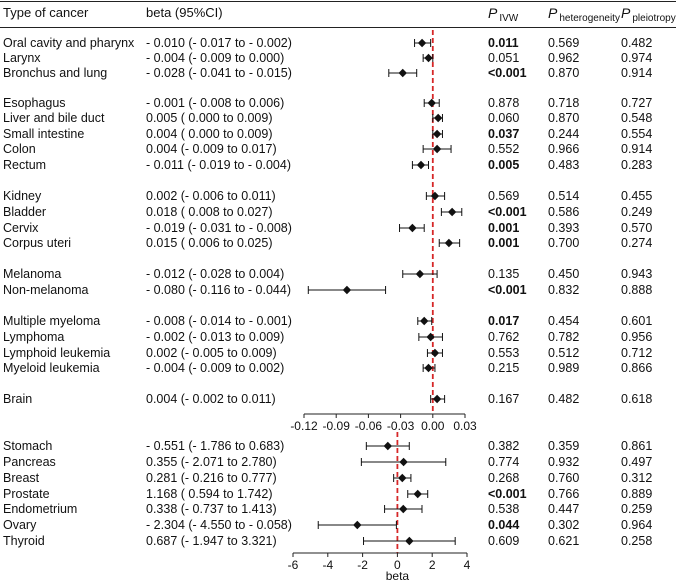 The width and height of the screenshot is (676, 587). Describe the element at coordinates (55, 73) in the screenshot. I see `row-cancer-type: Bronchus and lung` at that location.